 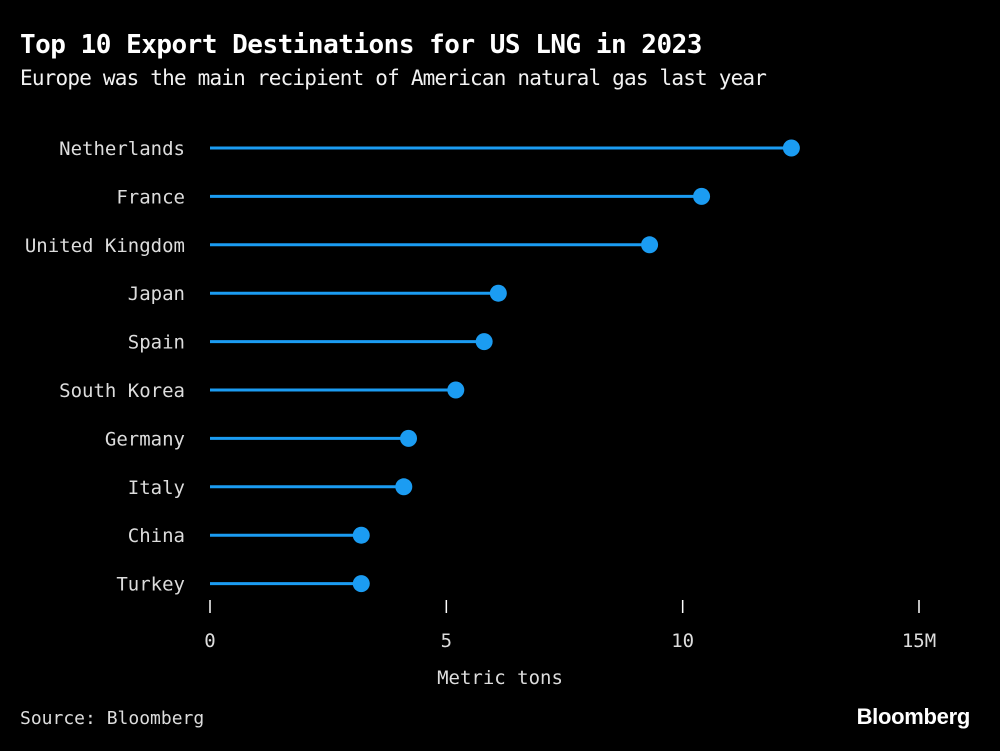 What do you see at coordinates (919, 641) in the screenshot?
I see `x-tick-label: 15M` at bounding box center [919, 641].